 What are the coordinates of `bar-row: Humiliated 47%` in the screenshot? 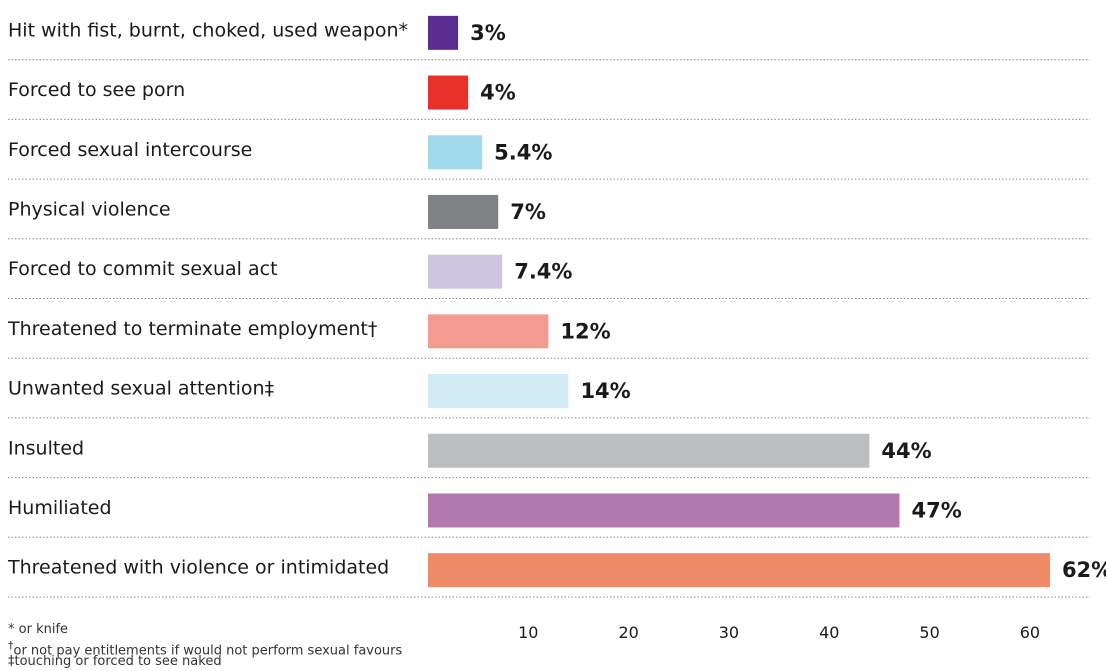 It's located at (549, 515).